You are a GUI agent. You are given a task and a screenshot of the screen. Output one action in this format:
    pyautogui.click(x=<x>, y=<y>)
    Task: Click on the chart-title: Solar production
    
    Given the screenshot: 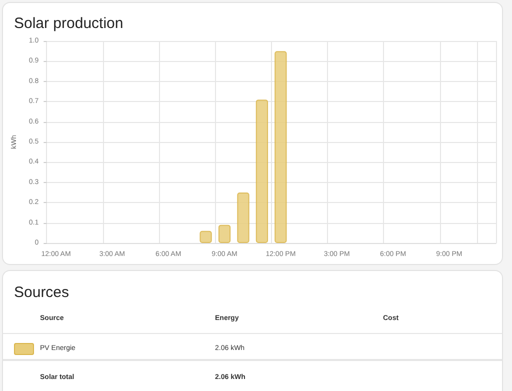 What is the action you would take?
    pyautogui.click(x=69, y=23)
    